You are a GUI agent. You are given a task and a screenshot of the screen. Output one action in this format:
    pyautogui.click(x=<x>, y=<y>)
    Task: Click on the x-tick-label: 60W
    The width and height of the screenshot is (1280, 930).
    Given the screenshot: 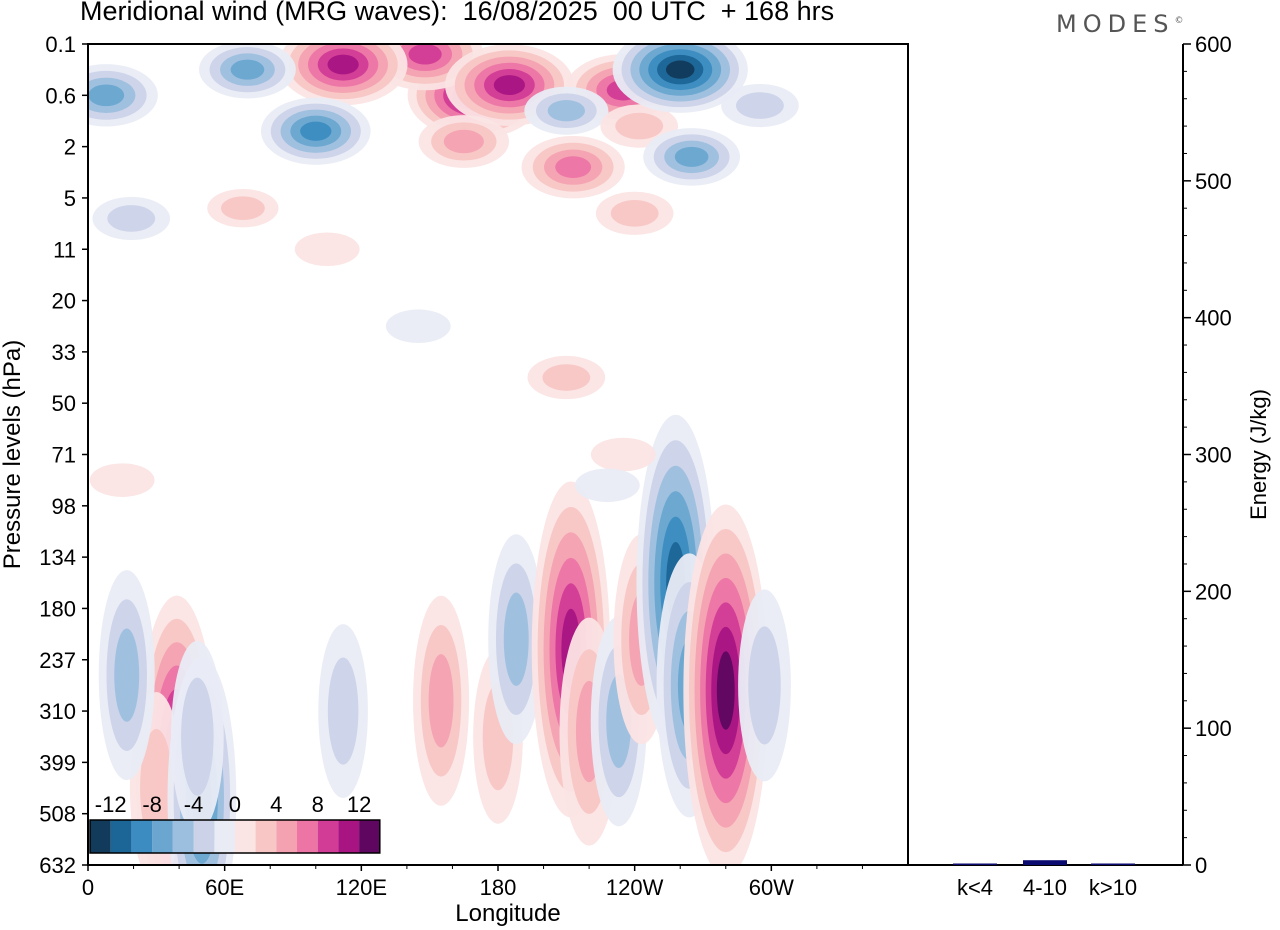 What is the action you would take?
    pyautogui.click(x=771, y=887)
    